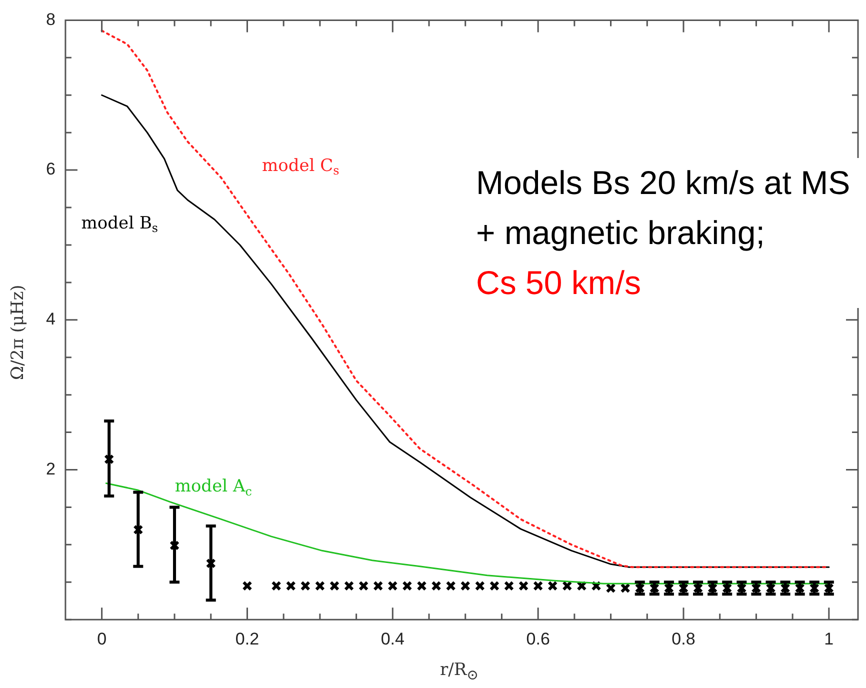 This screenshot has width=866, height=688. Describe the element at coordinates (829, 638) in the screenshot. I see `x-tick-label: 1` at that location.